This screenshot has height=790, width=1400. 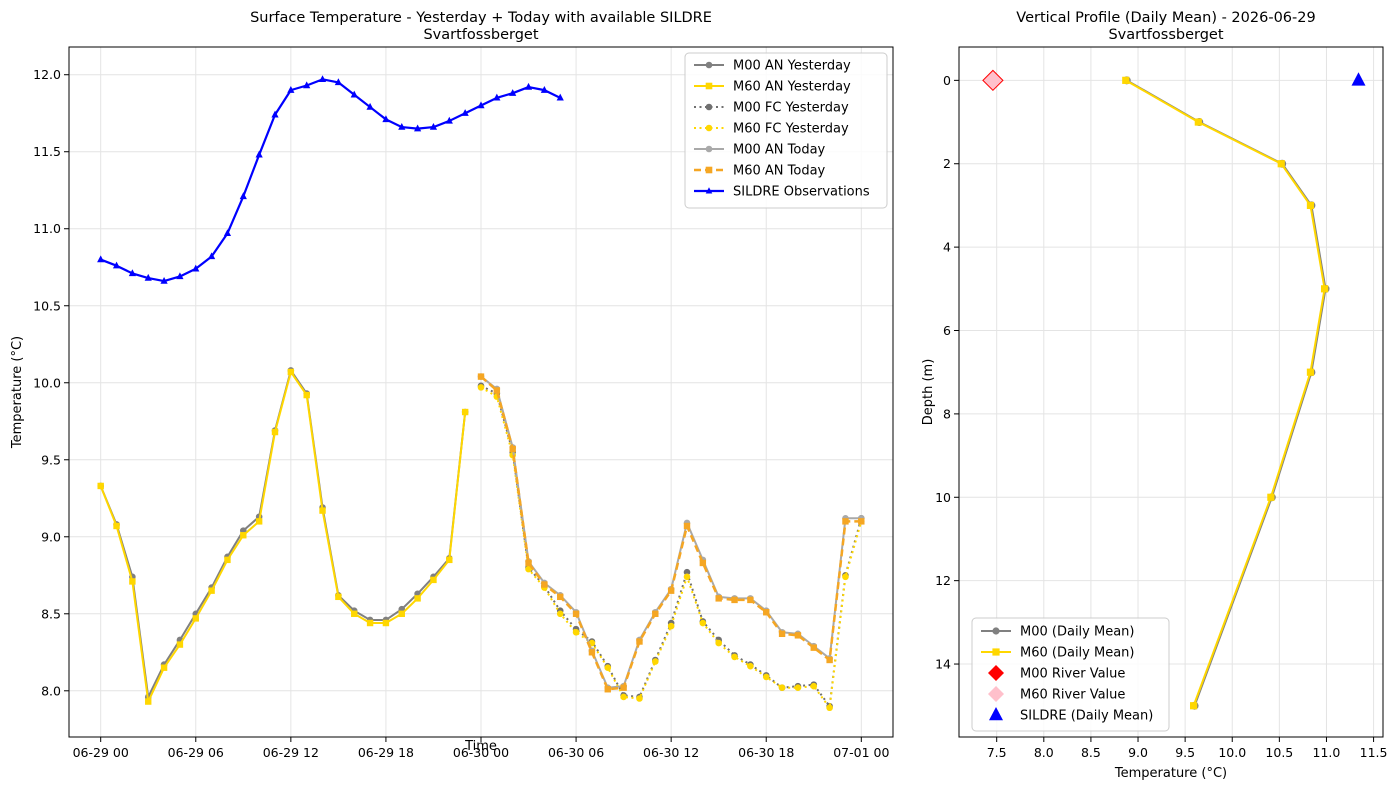 I want to click on chart2-y-tick-label: 10, so click(x=943, y=497).